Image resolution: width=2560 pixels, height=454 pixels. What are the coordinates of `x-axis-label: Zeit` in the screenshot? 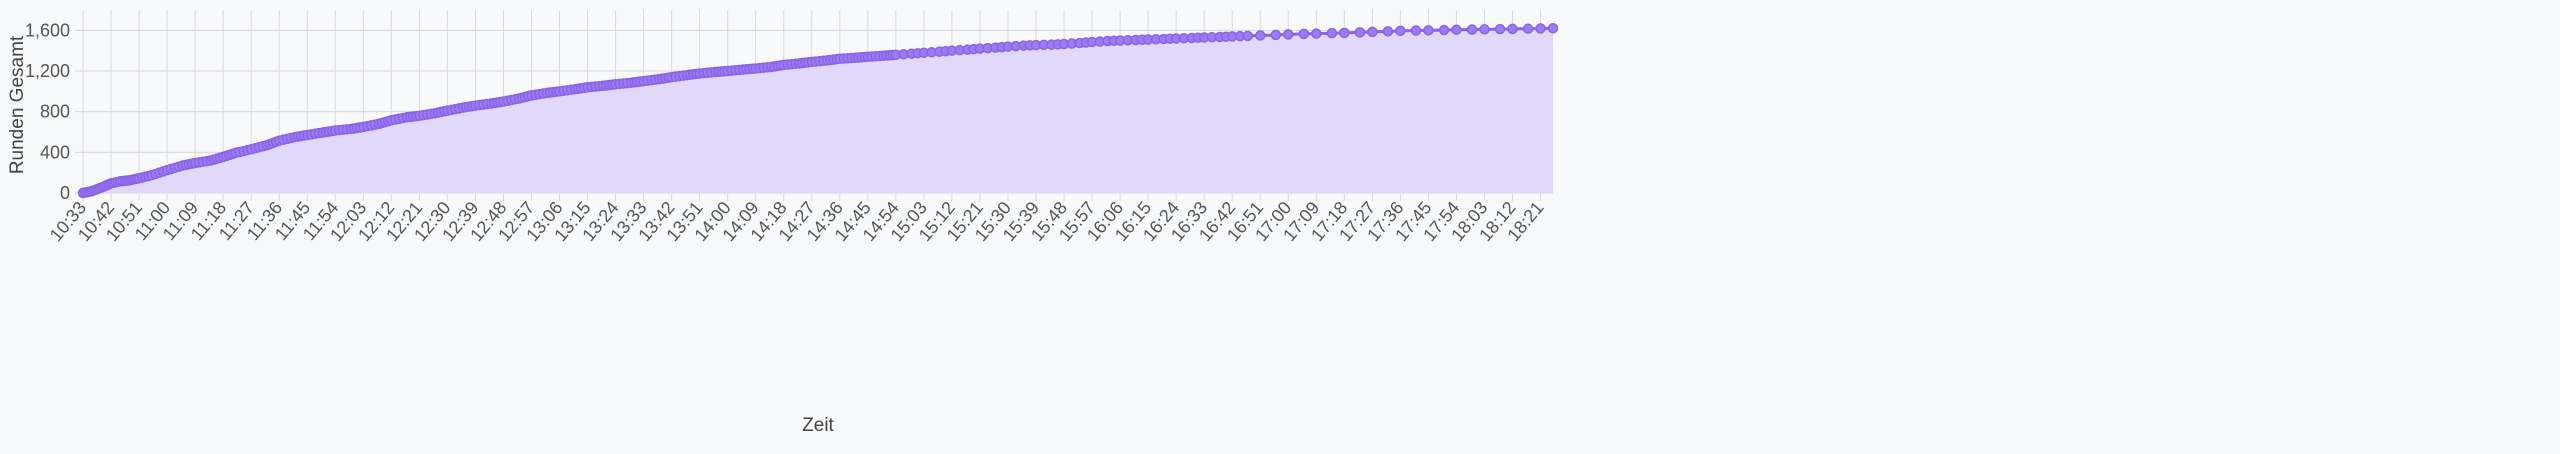 It's located at (818, 425).